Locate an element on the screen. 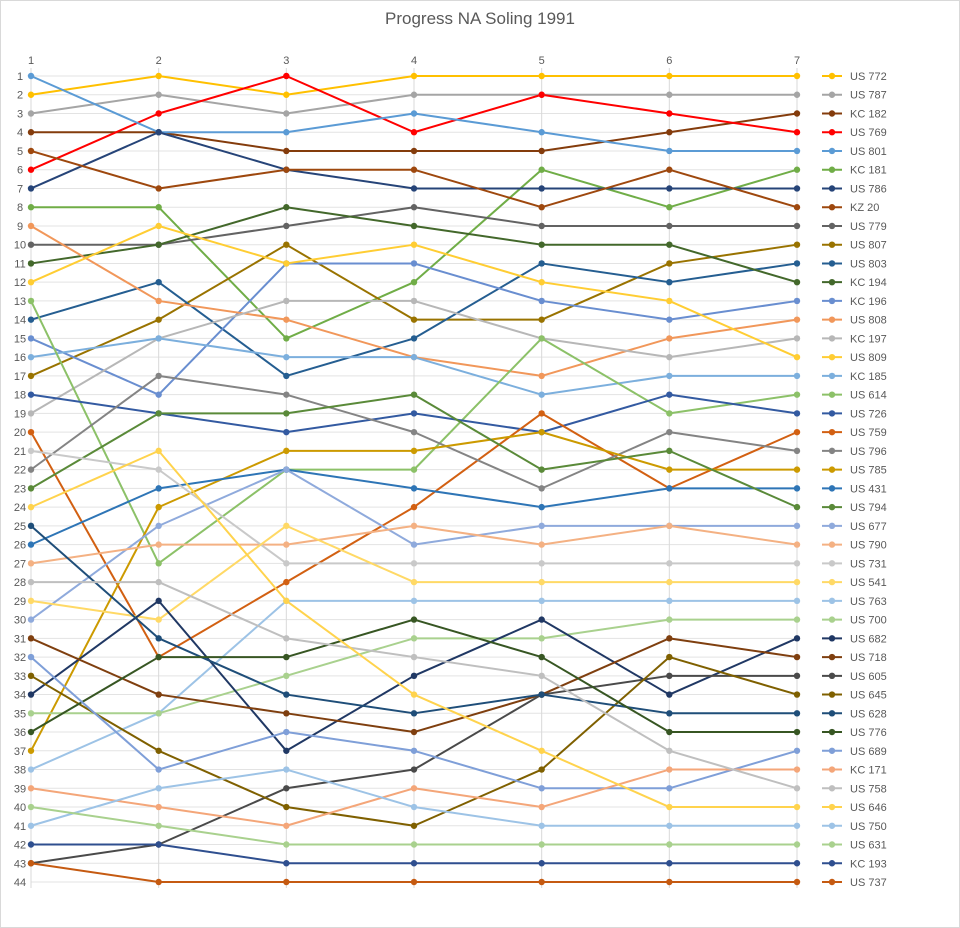 This screenshot has height=928, width=960. x-tick-label: 7 is located at coordinates (797, 61).